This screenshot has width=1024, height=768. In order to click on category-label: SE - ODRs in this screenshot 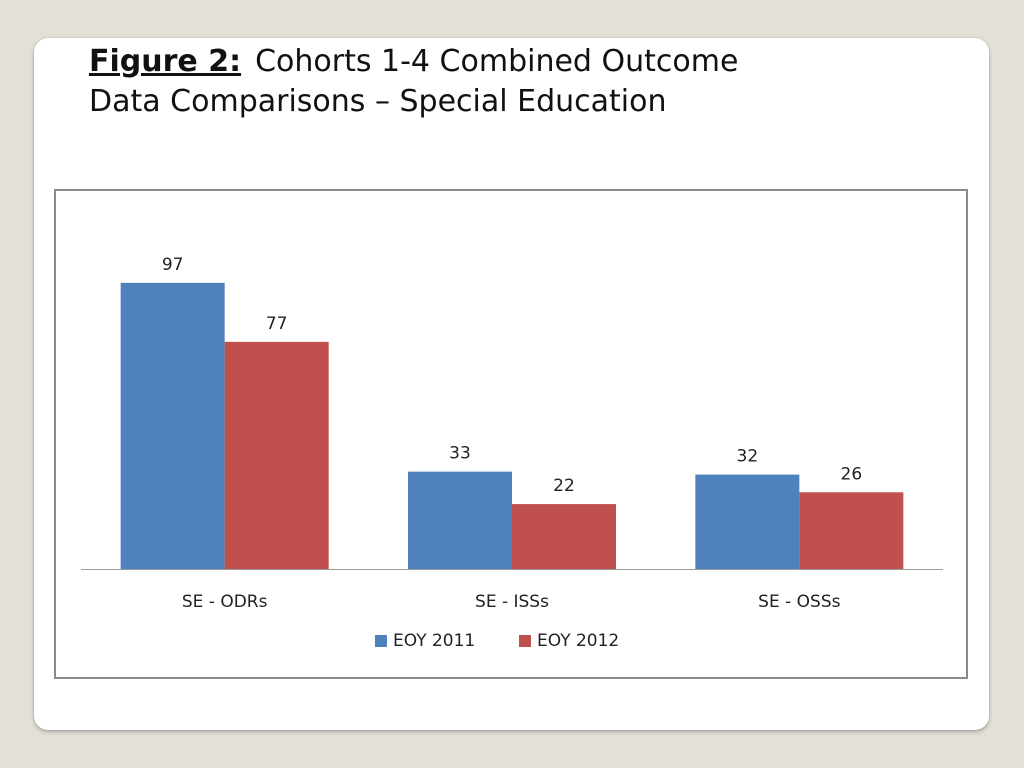, I will do `click(225, 602)`.